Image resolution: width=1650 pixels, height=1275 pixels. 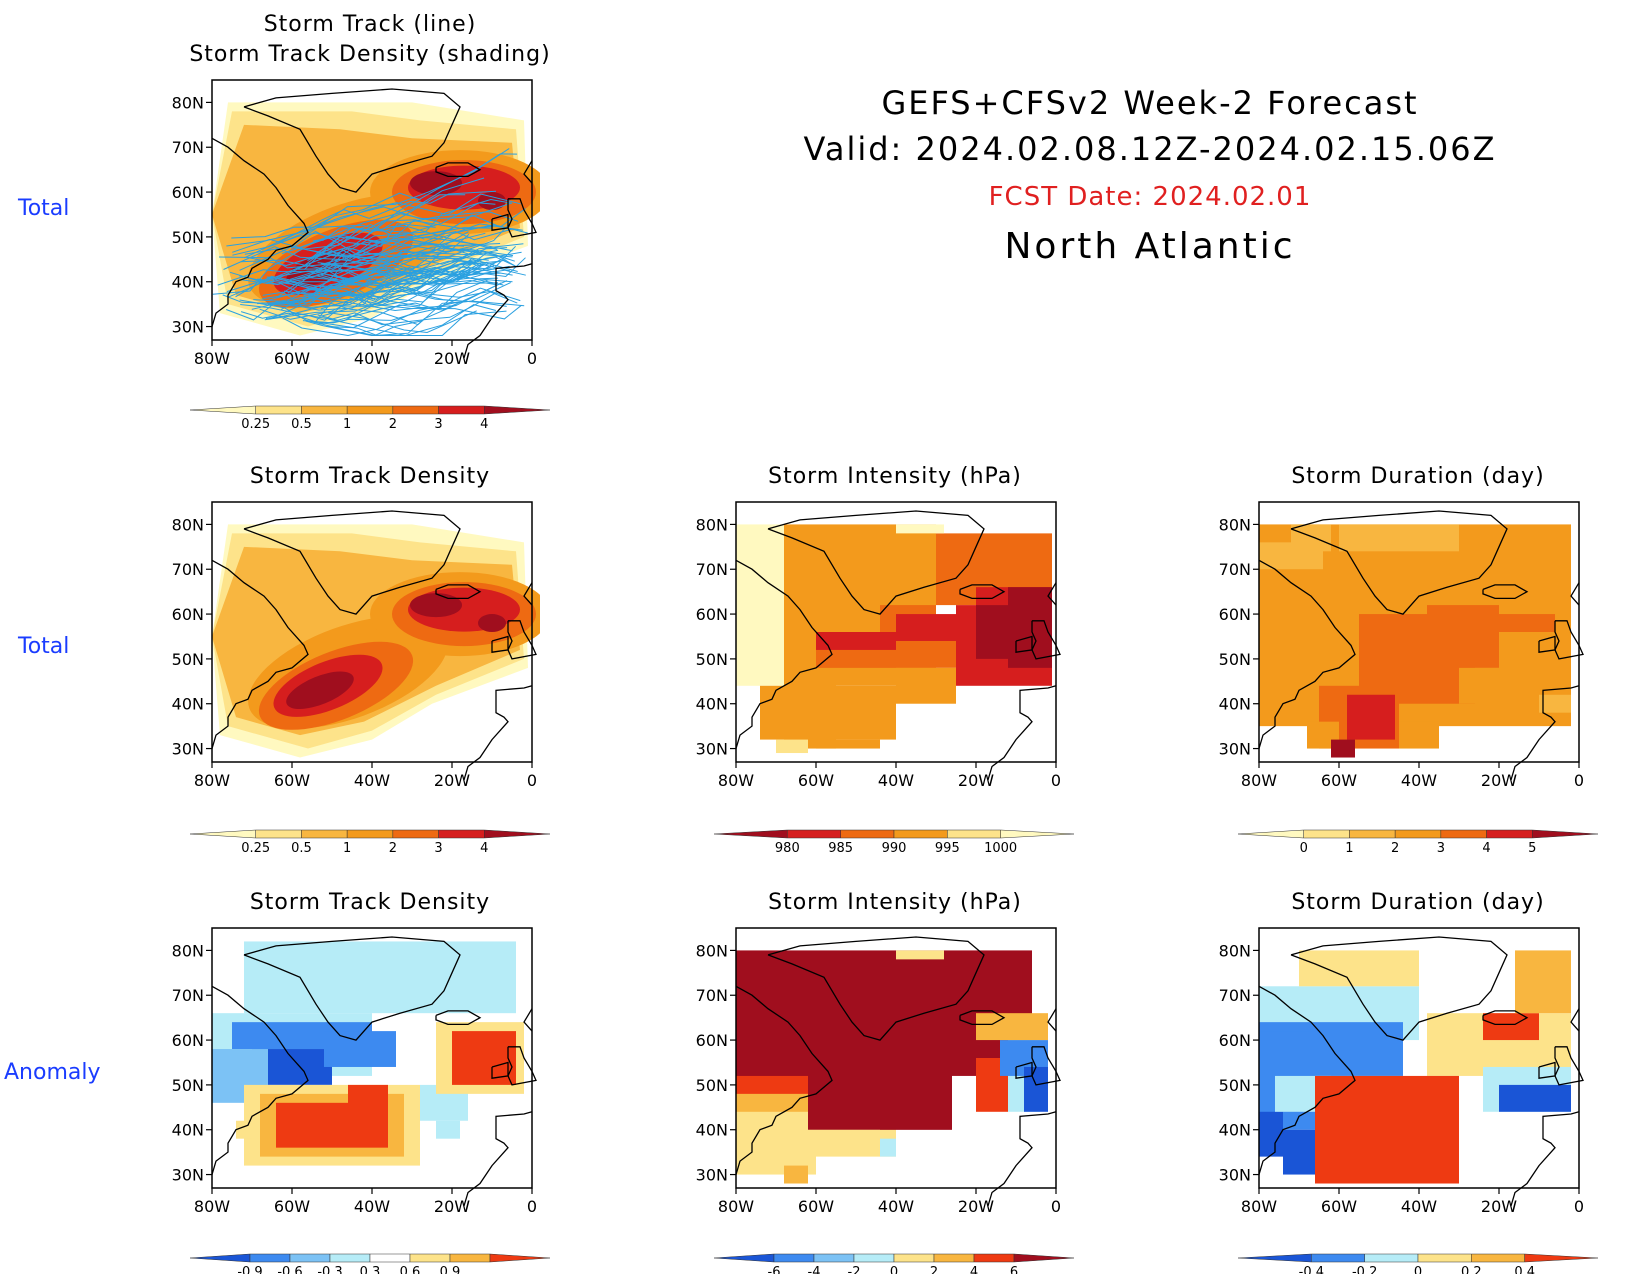 I want to click on colorbar-intensity-anom-label: -6, so click(x=774, y=1269).